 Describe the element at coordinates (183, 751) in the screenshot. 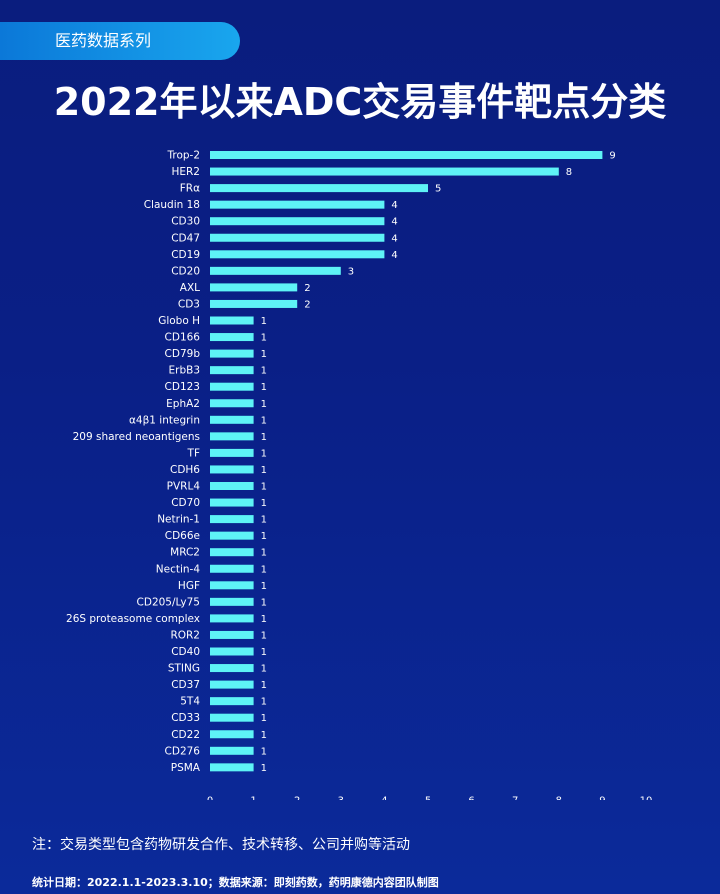

I see `category-label: CD276` at that location.